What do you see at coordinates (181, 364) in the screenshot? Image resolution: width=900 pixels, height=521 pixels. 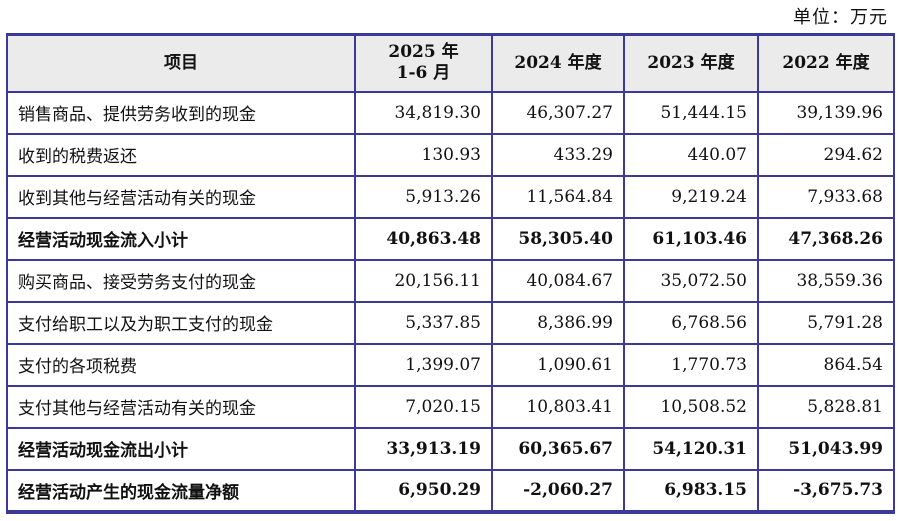 I see `row-label: 支付的各项税费` at bounding box center [181, 364].